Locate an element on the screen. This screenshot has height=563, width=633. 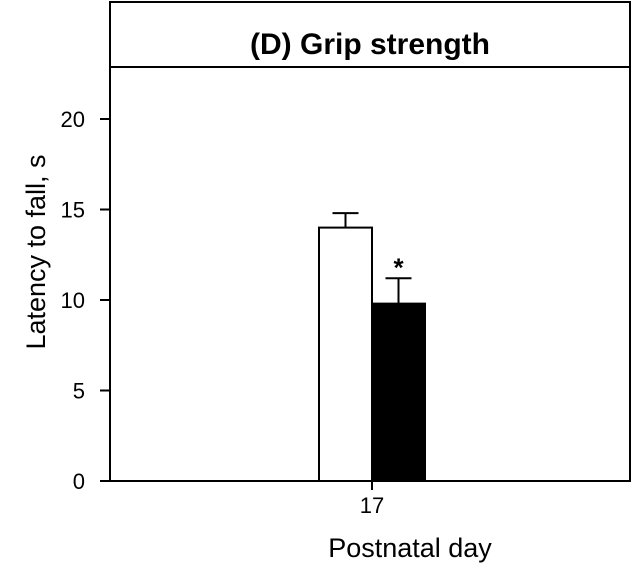
x-axis-title: Postnatal day is located at coordinates (410, 548).